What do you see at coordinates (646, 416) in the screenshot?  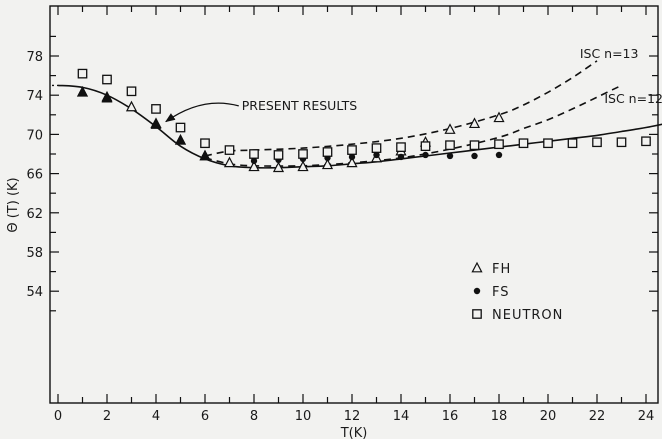 I see `x-tick-label: 24` at bounding box center [646, 416].